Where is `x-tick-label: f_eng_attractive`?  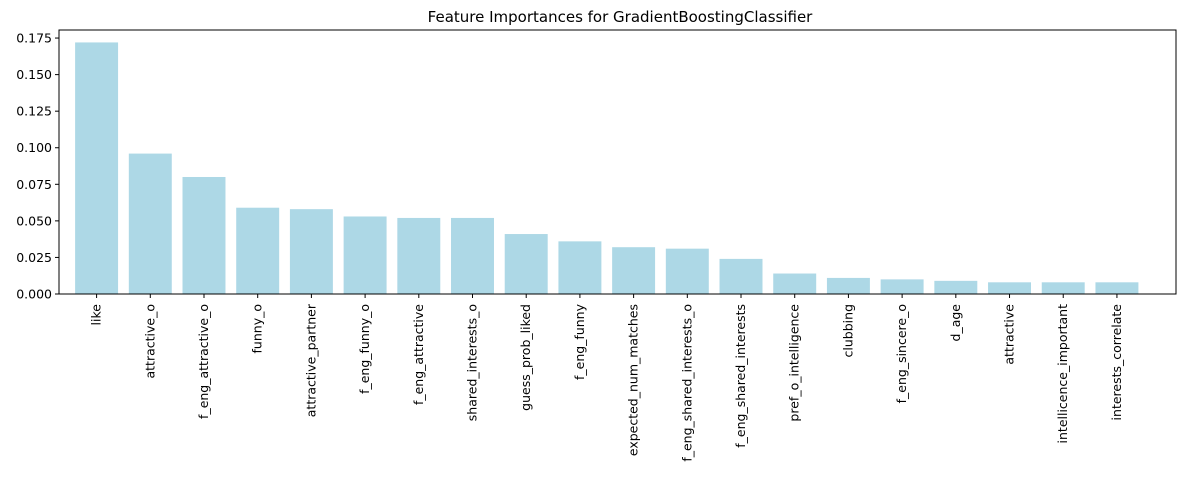 x-tick-label: f_eng_attractive is located at coordinates (418, 354).